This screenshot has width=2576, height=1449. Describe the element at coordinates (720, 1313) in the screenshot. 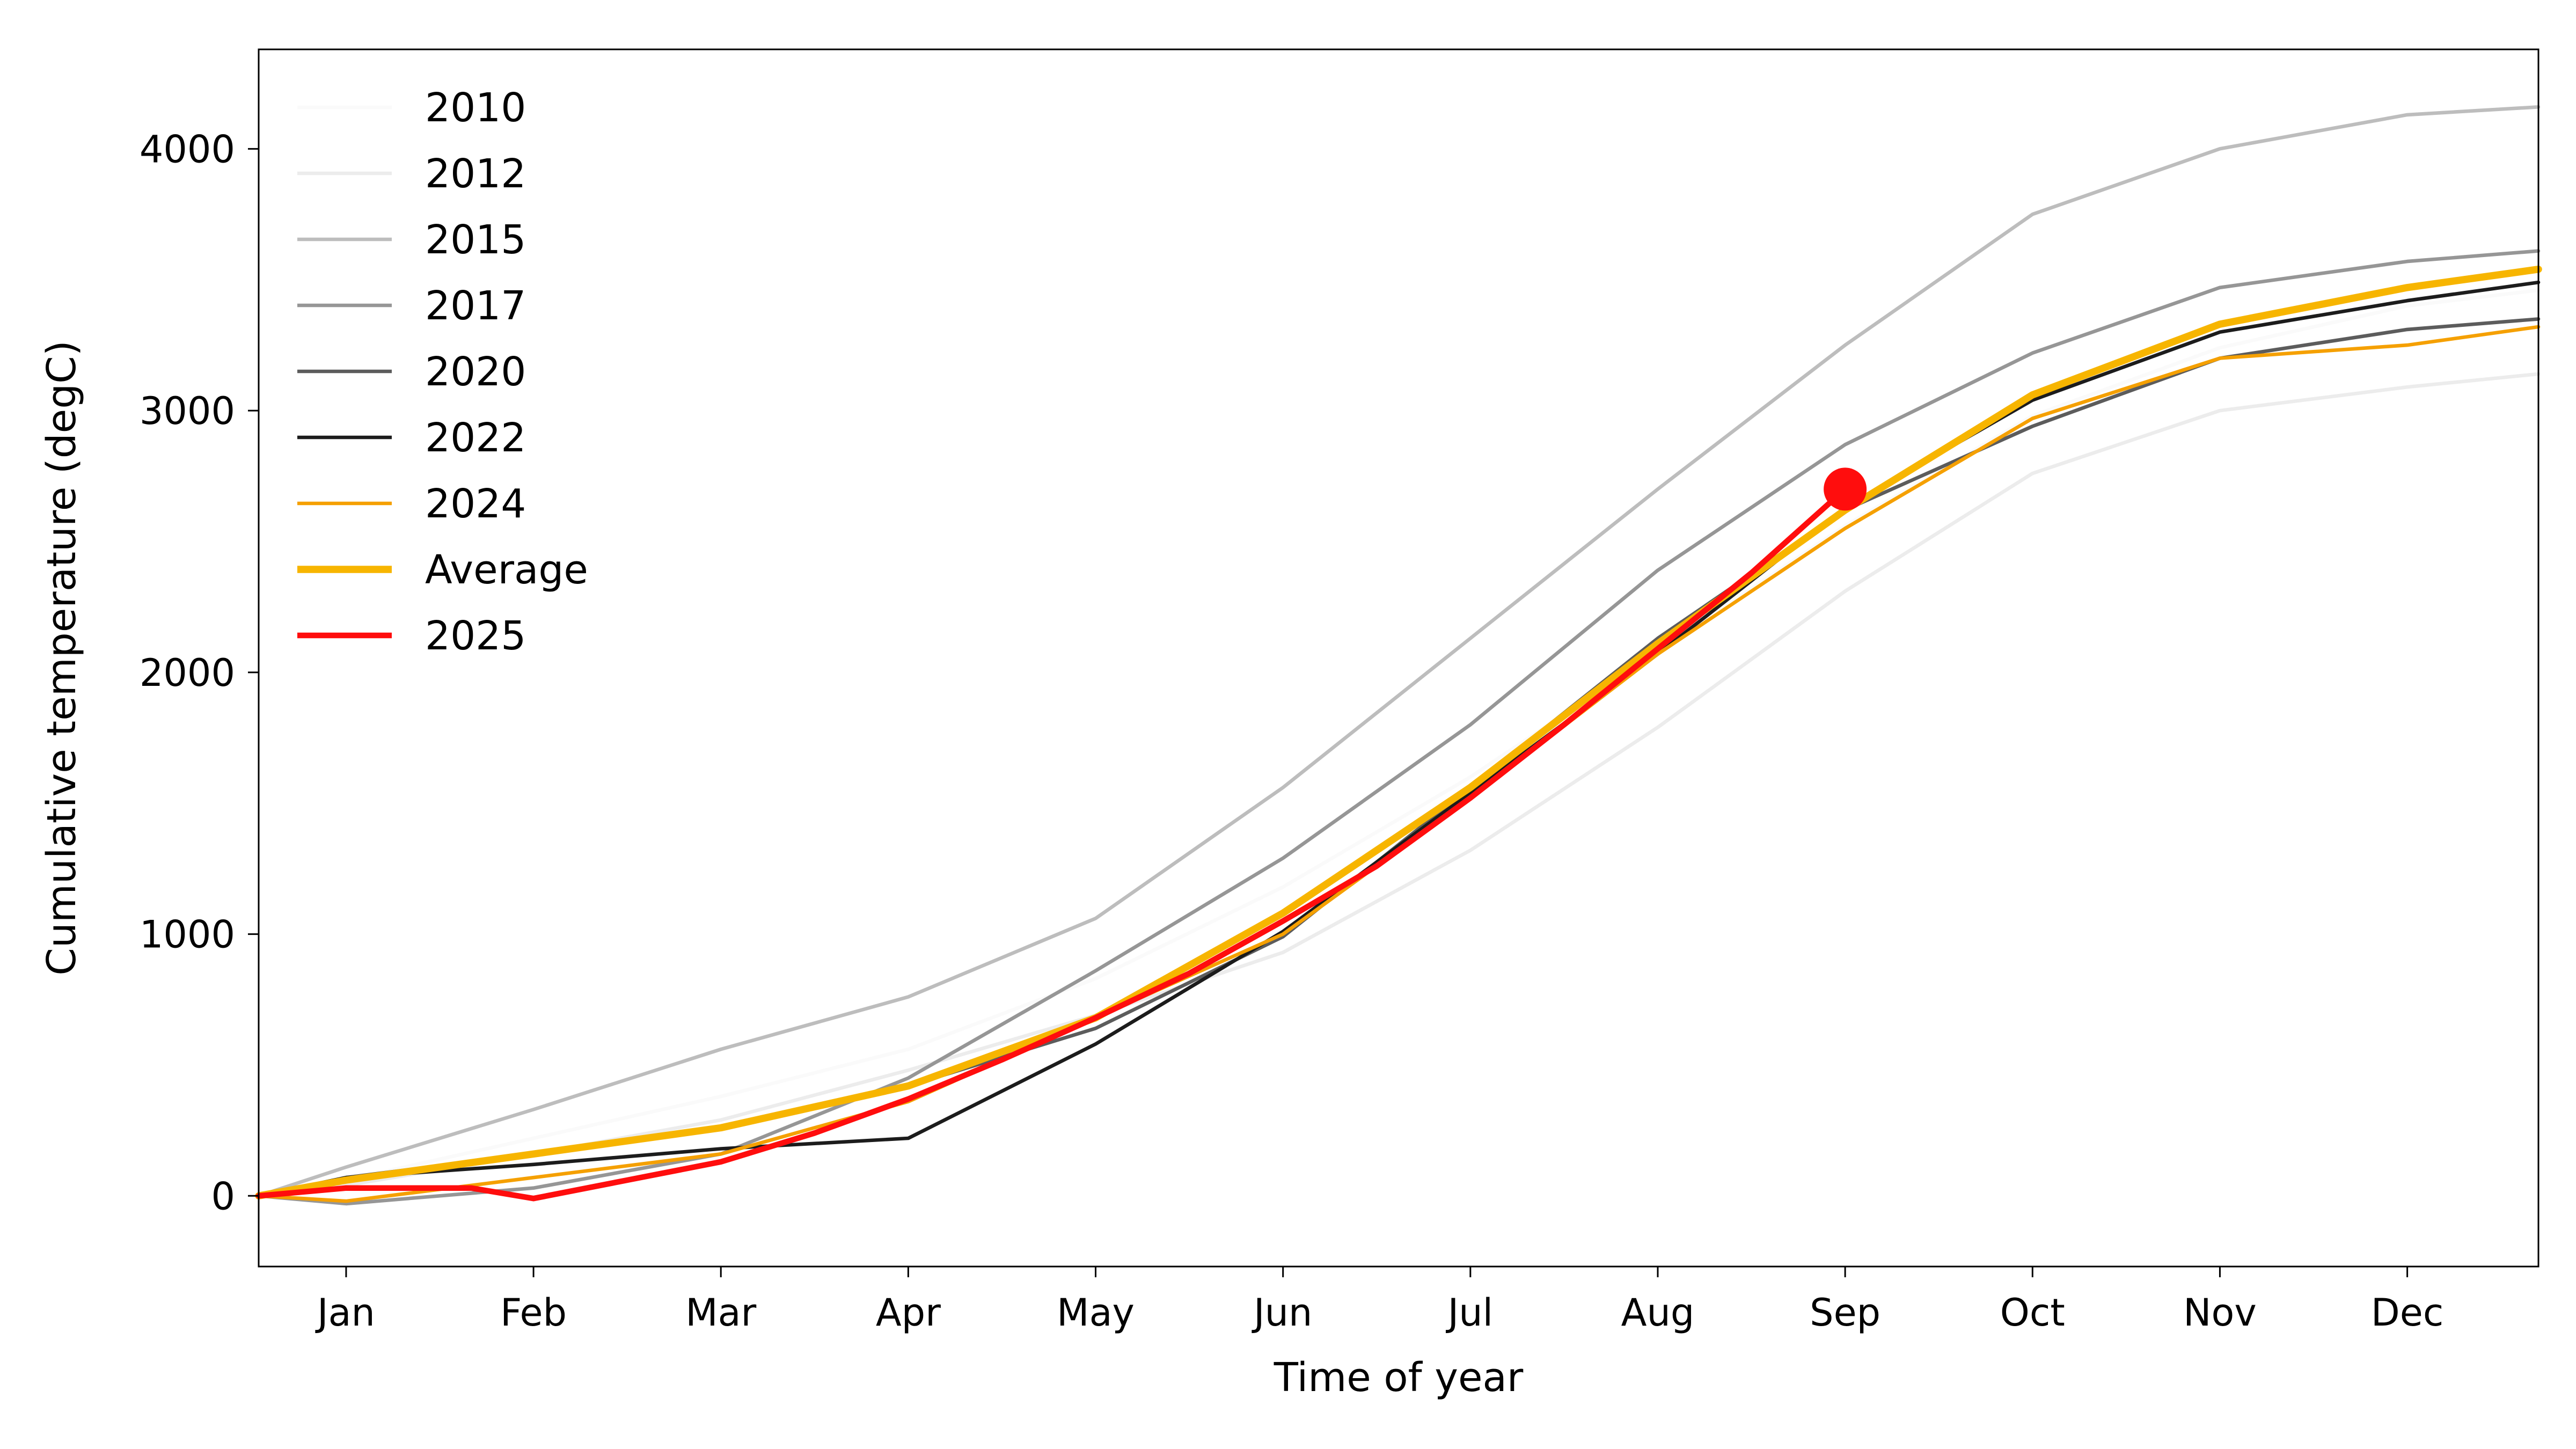

I see `x-tick-label: Mar` at that location.